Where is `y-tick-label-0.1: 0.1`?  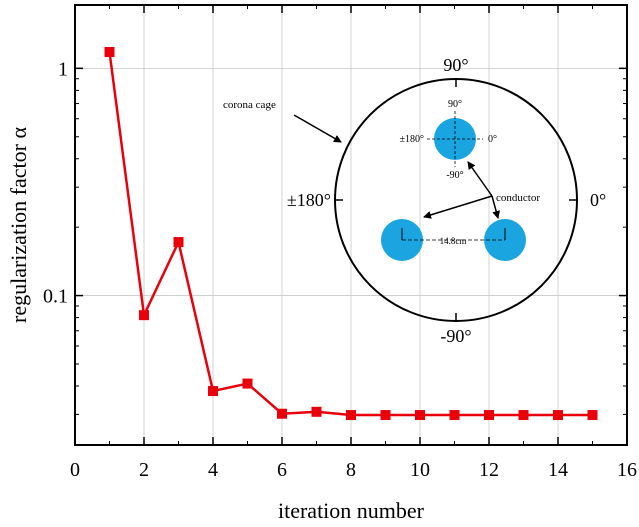
y-tick-label-0.1: 0.1 is located at coordinates (55, 297).